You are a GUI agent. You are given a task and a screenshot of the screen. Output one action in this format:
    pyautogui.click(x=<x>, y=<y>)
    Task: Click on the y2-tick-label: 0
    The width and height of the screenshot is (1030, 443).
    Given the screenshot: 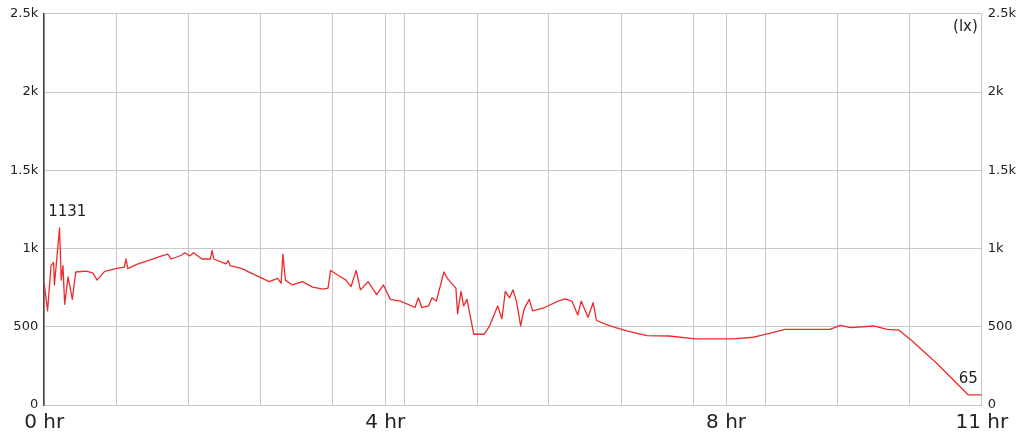 What is the action you would take?
    pyautogui.click(x=992, y=404)
    